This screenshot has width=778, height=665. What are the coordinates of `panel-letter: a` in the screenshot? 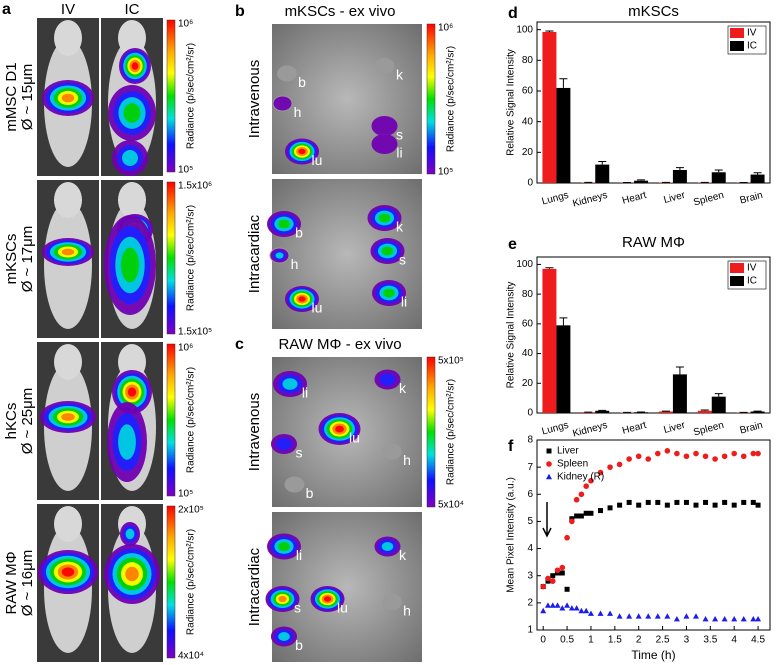 It's located at (6, 9).